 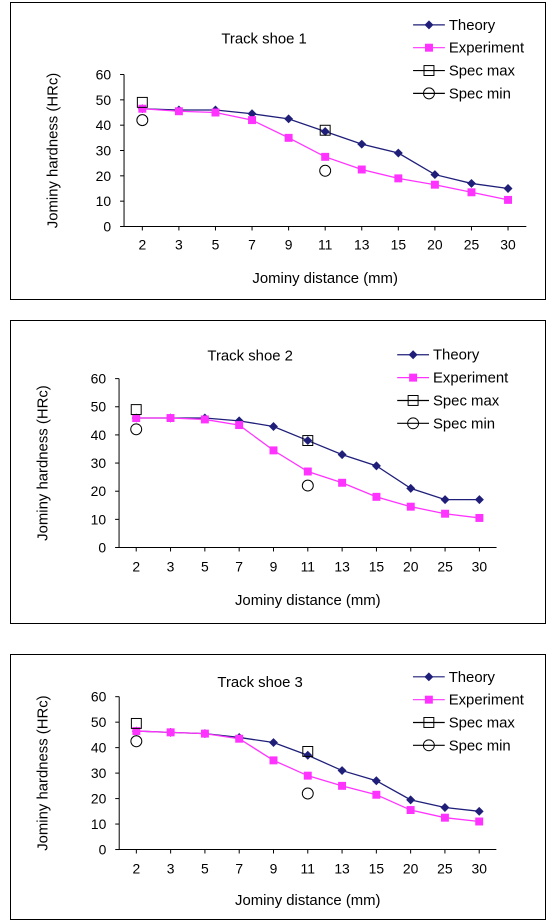 What do you see at coordinates (239, 566) in the screenshot?
I see `x-tick-label: 7` at bounding box center [239, 566].